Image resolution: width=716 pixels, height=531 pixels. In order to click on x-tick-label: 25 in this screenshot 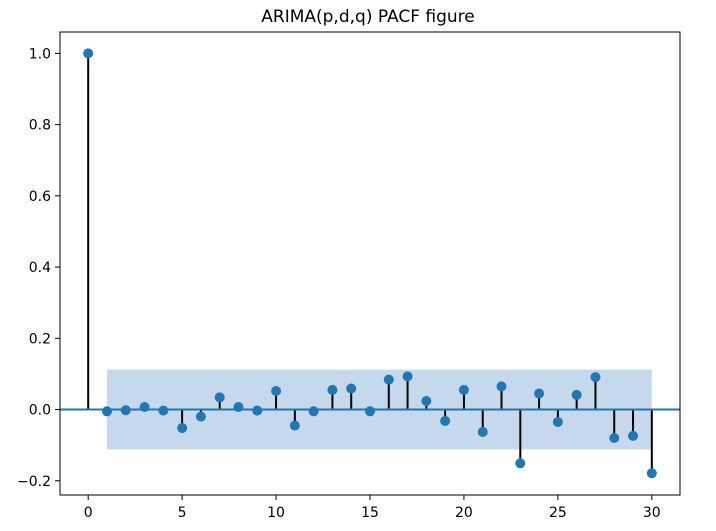, I will do `click(558, 513)`.